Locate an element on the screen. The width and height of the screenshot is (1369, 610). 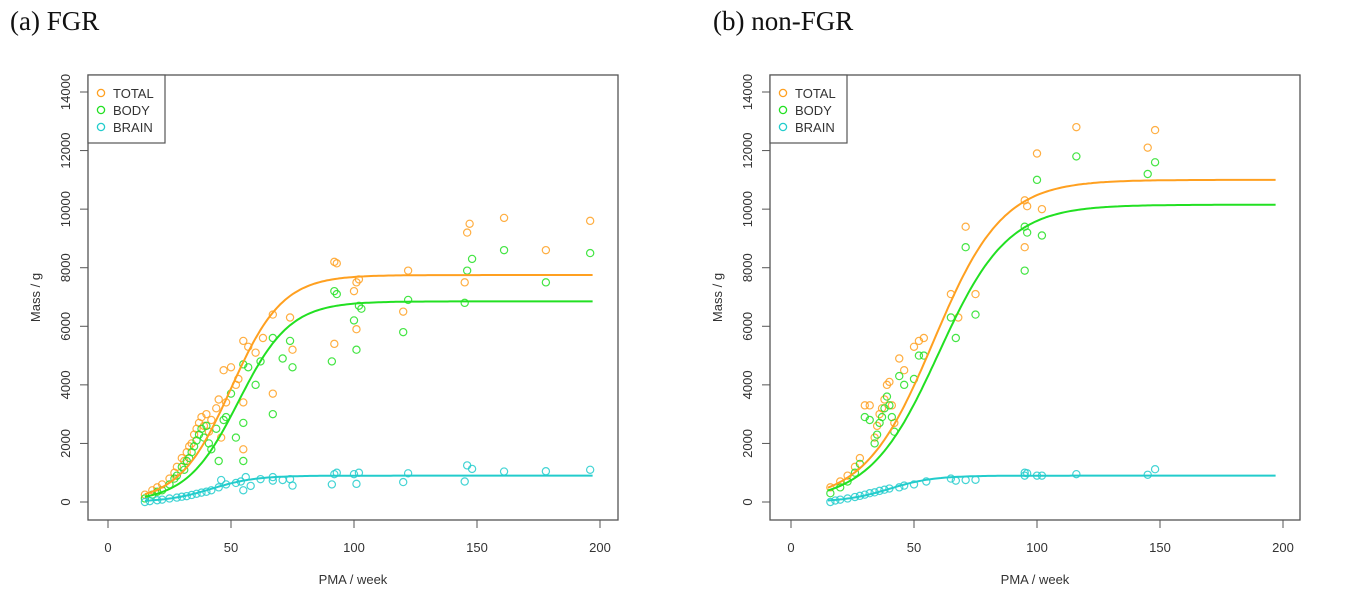
y-tick-label: 0 is located at coordinates (747, 501).